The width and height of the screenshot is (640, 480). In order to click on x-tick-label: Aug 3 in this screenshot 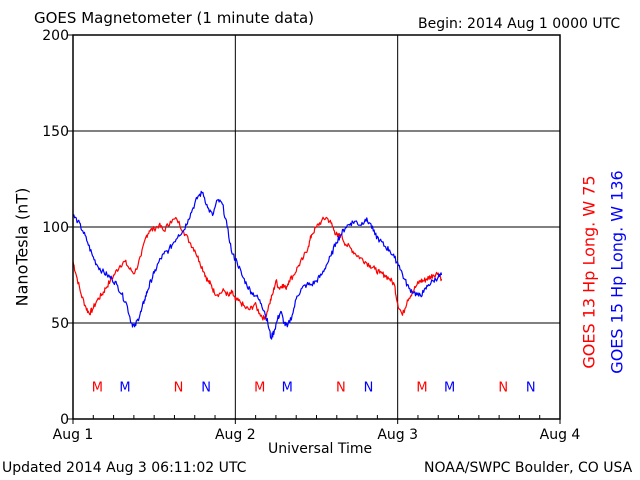, I will do `click(397, 435)`.